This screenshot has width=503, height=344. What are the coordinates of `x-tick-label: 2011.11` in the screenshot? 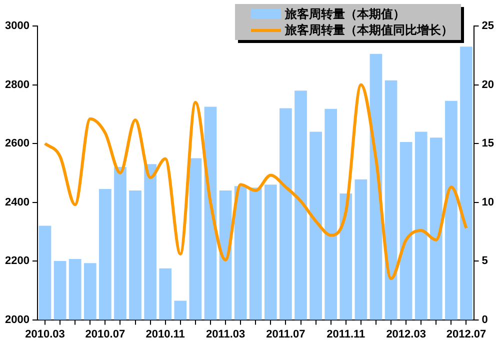 It's located at (346, 334).